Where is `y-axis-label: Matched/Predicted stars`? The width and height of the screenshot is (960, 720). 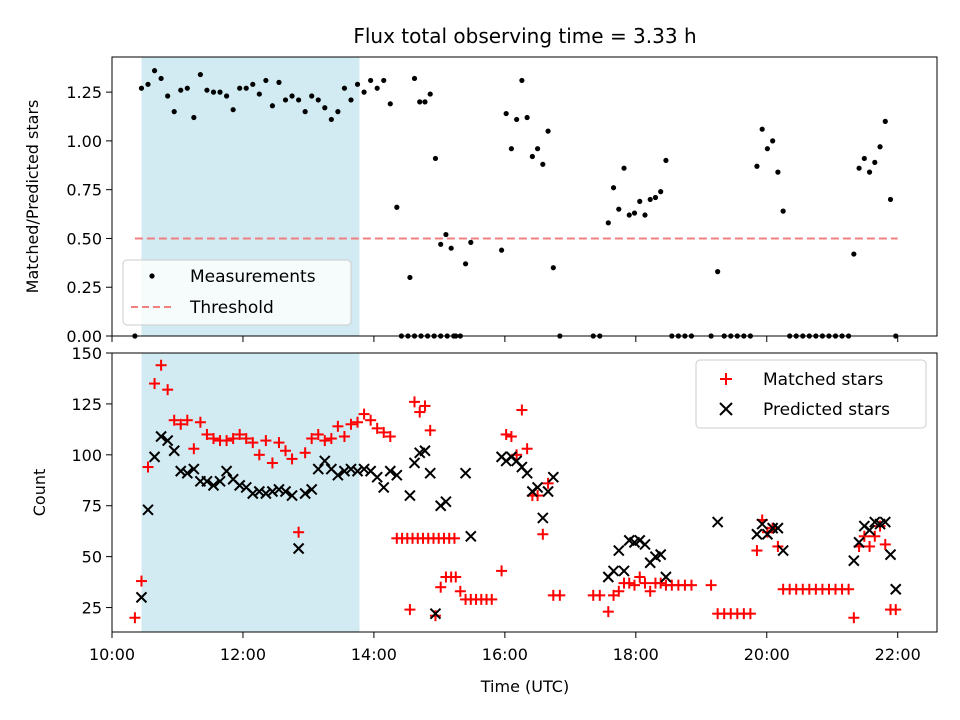
y-axis-label: Matched/Predicted stars is located at coordinates (32, 197).